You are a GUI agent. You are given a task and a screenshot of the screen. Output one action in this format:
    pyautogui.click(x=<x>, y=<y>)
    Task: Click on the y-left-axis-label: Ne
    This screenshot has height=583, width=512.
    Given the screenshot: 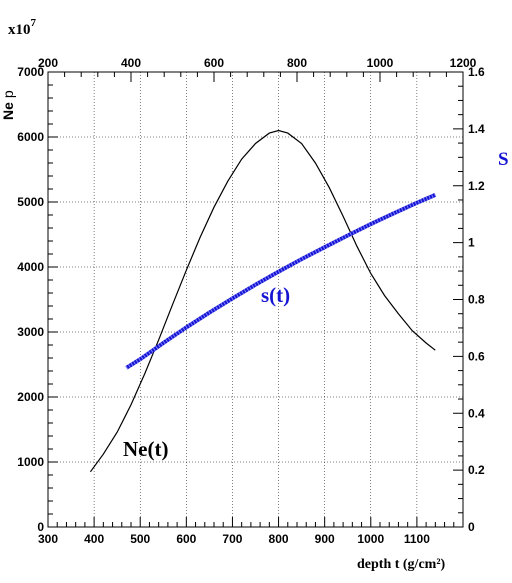 What is the action you would take?
    pyautogui.click(x=8, y=111)
    